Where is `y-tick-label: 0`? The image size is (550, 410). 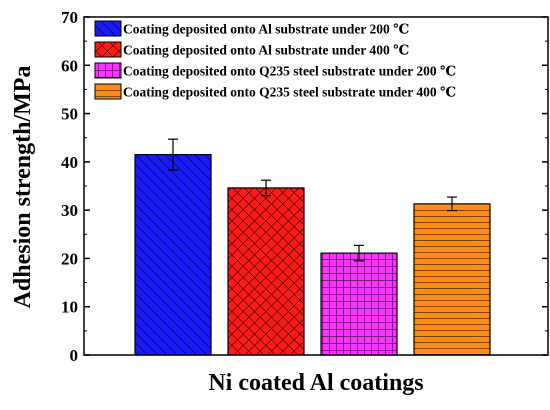
y-tick-label: 0 is located at coordinates (74, 355).